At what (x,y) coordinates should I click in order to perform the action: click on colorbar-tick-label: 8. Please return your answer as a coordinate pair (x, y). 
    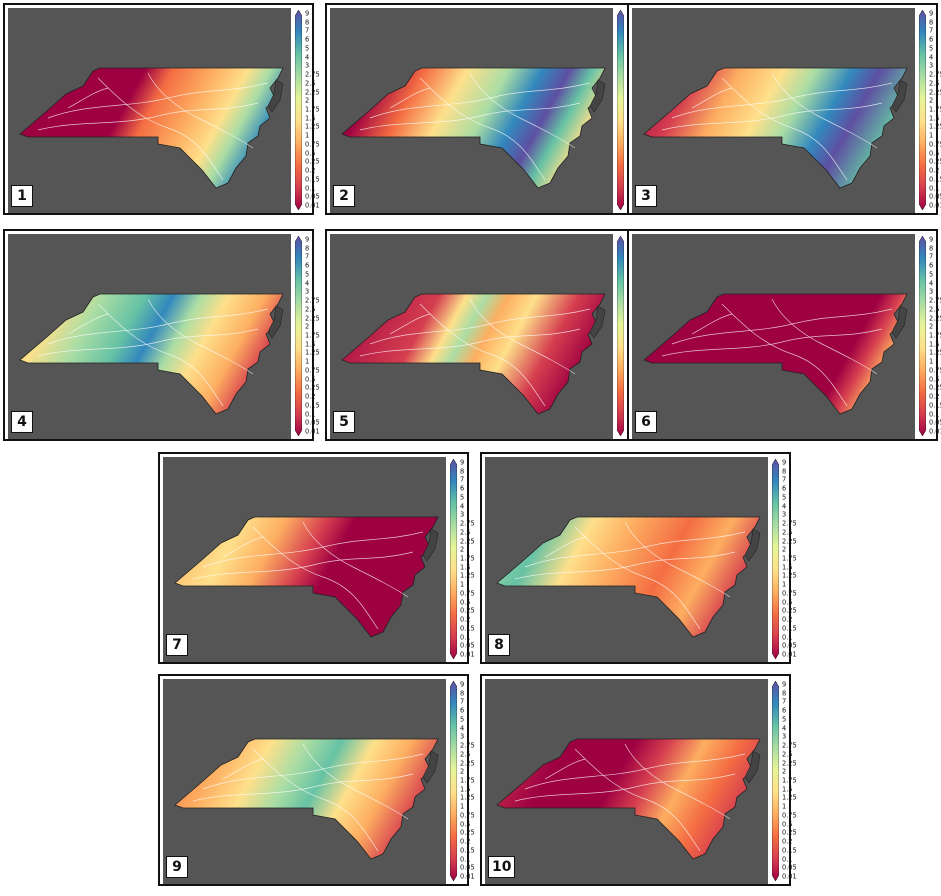
    Looking at the image, I should click on (307, 248).